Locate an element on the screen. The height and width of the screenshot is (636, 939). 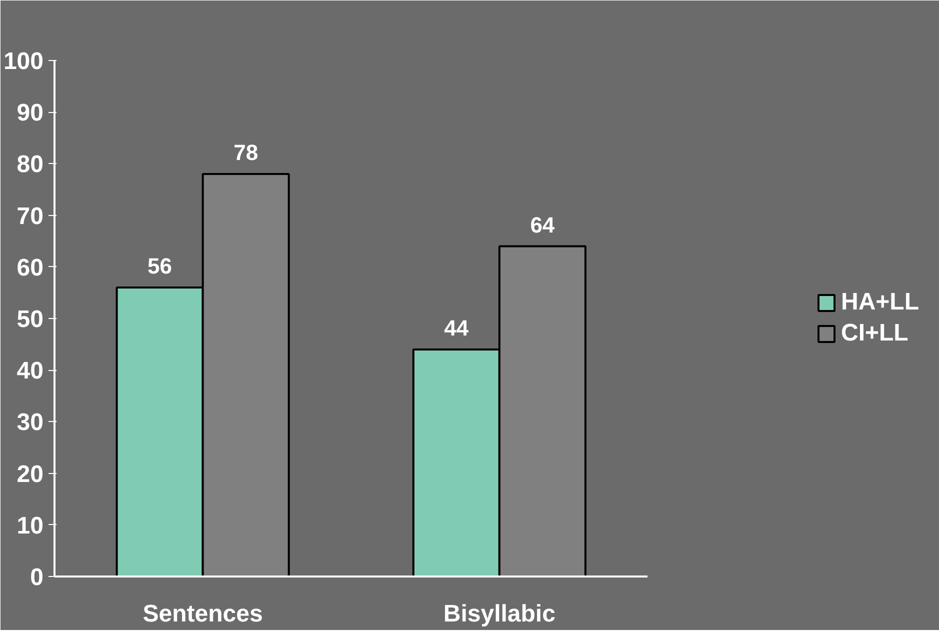
x-tick-label: Bisyllabic is located at coordinates (499, 614).